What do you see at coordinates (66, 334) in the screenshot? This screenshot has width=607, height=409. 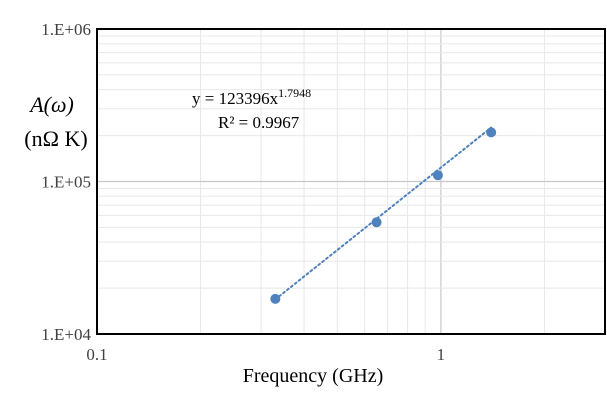 I see `y-tick-label: 1.E+04` at bounding box center [66, 334].